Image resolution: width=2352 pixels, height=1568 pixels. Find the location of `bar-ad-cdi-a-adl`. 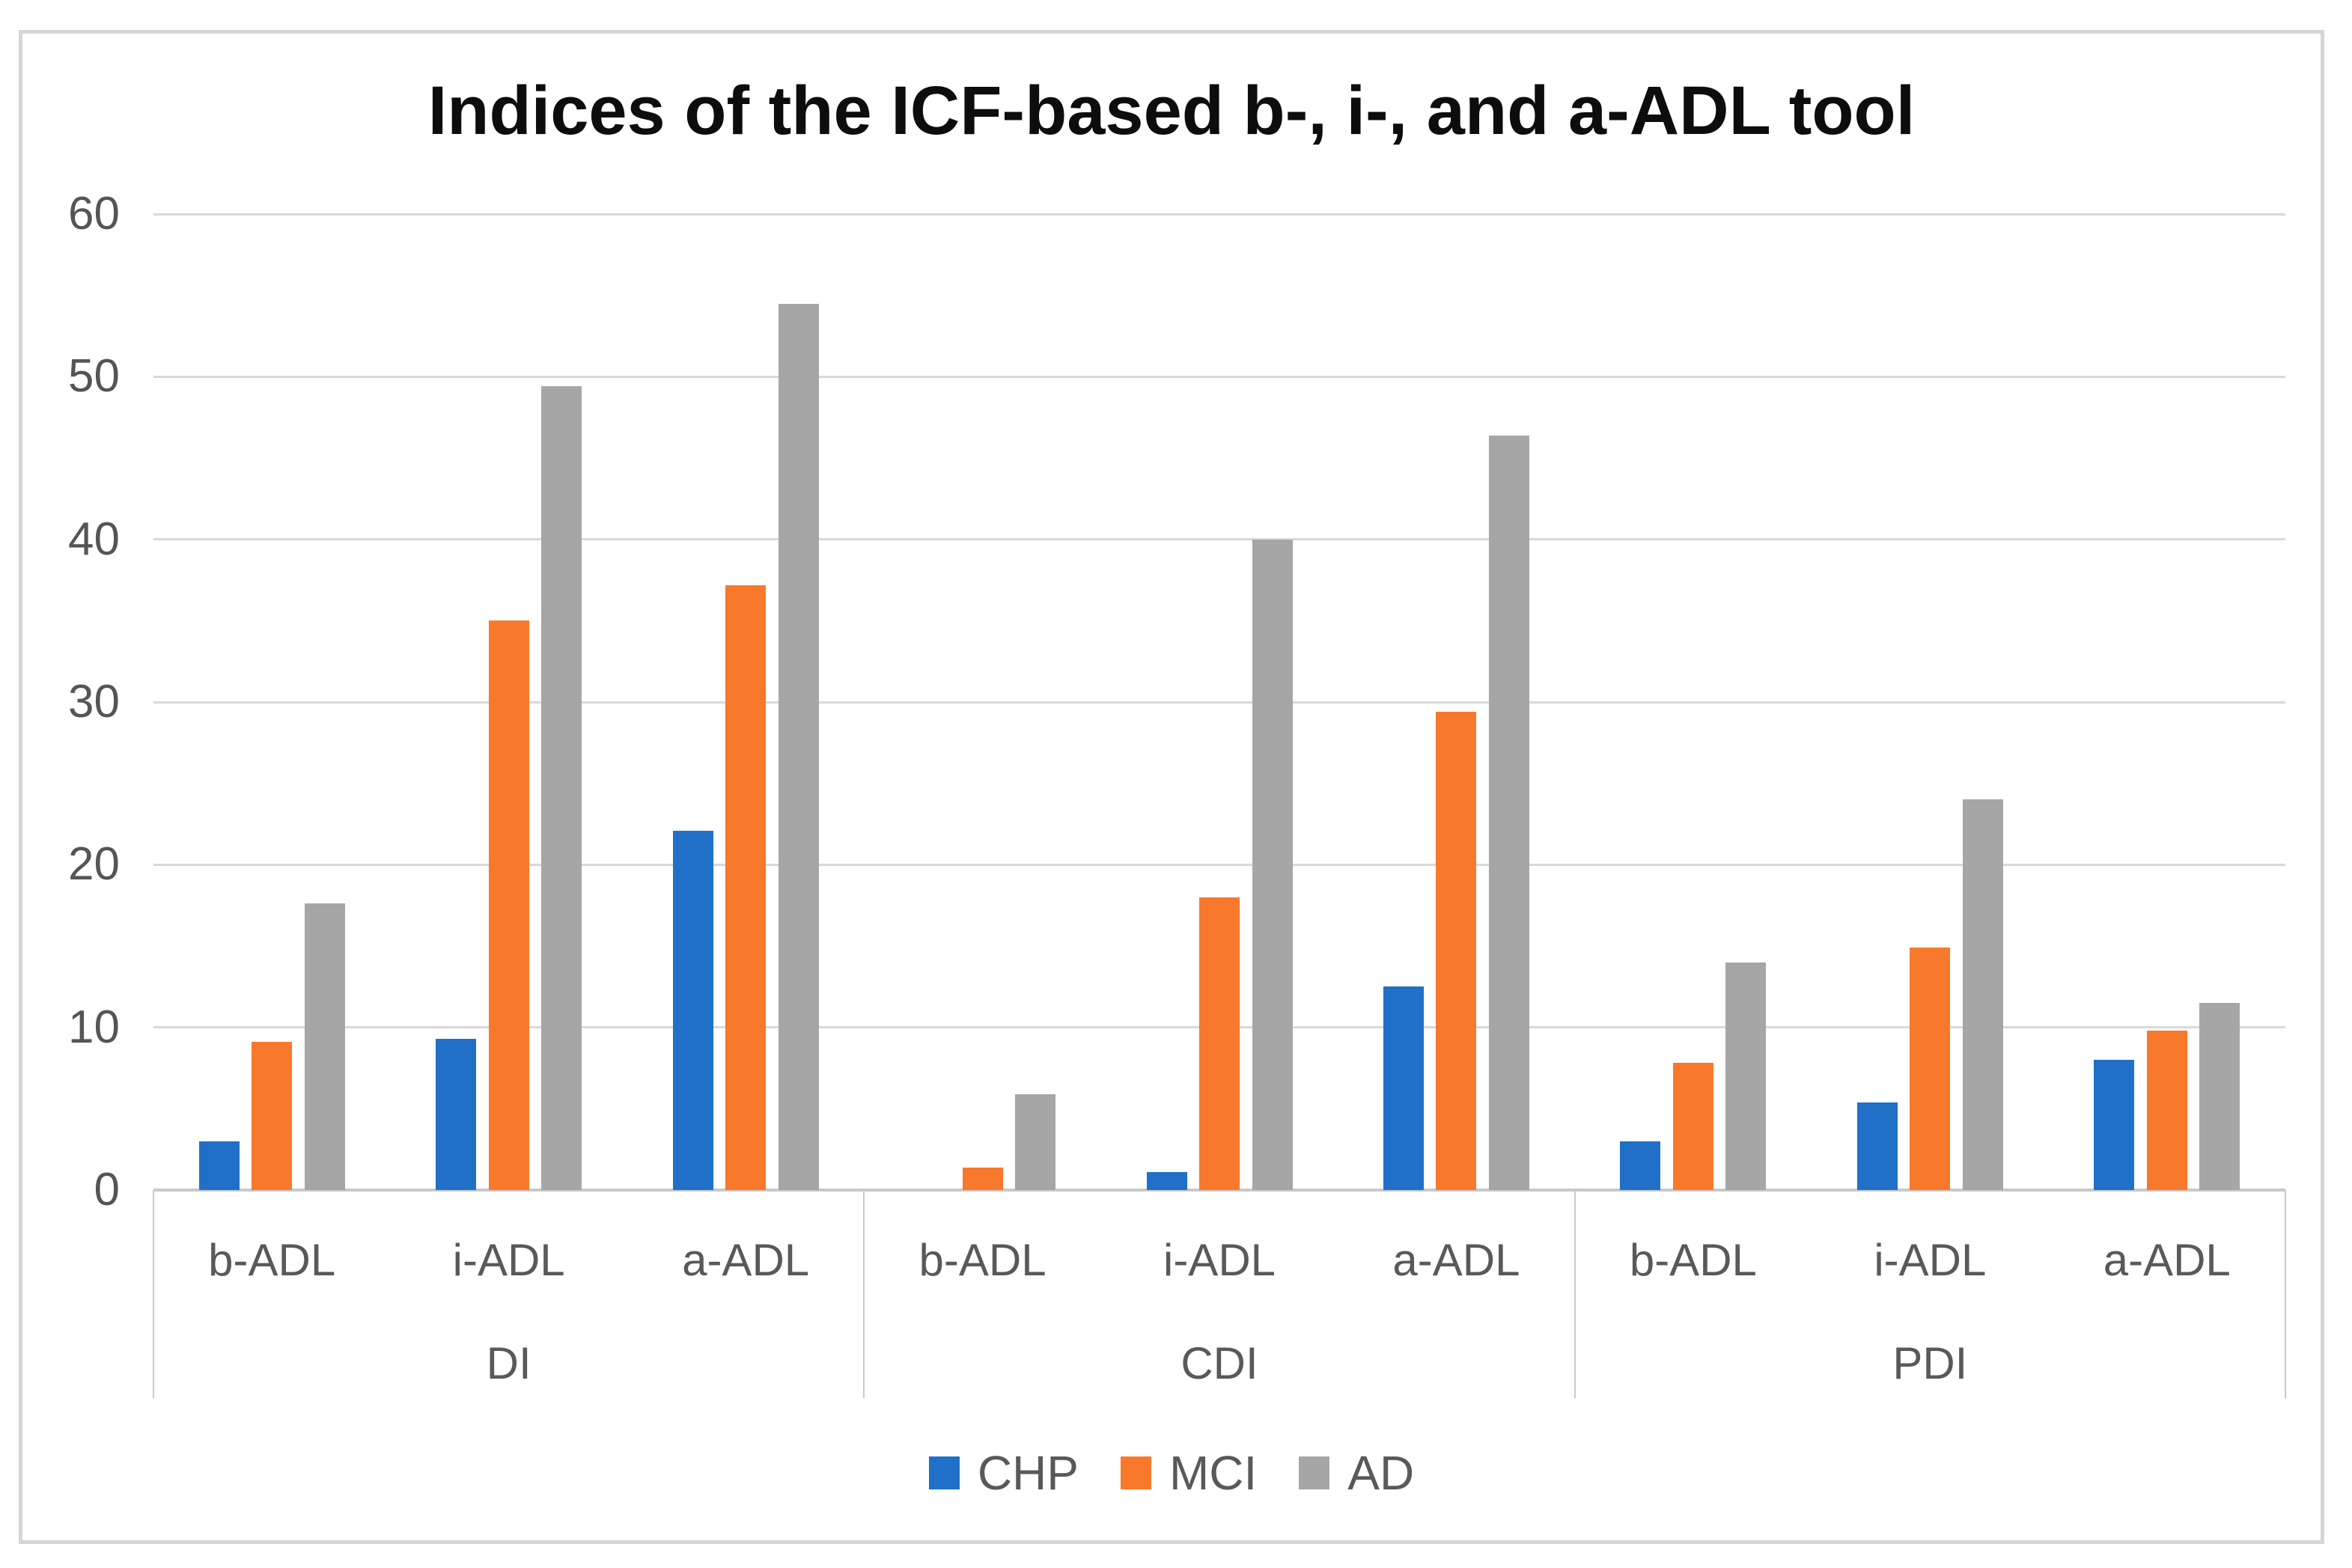

bar-ad-cdi-a-adl is located at coordinates (1508, 812).